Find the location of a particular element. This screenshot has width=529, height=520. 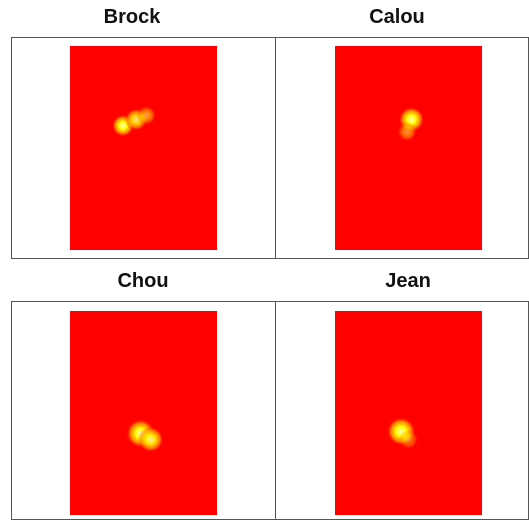

heatmap-brock is located at coordinates (143, 148).